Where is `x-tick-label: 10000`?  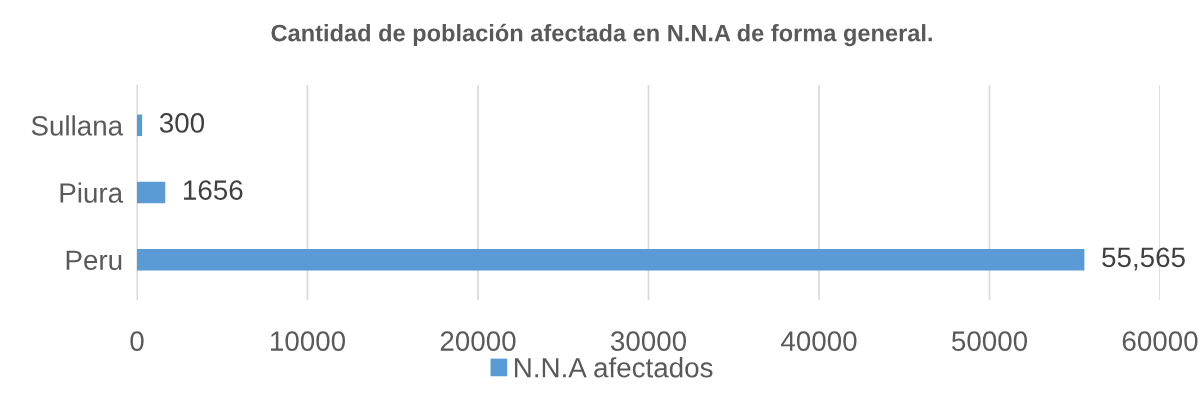 x-tick-label: 10000 is located at coordinates (308, 341).